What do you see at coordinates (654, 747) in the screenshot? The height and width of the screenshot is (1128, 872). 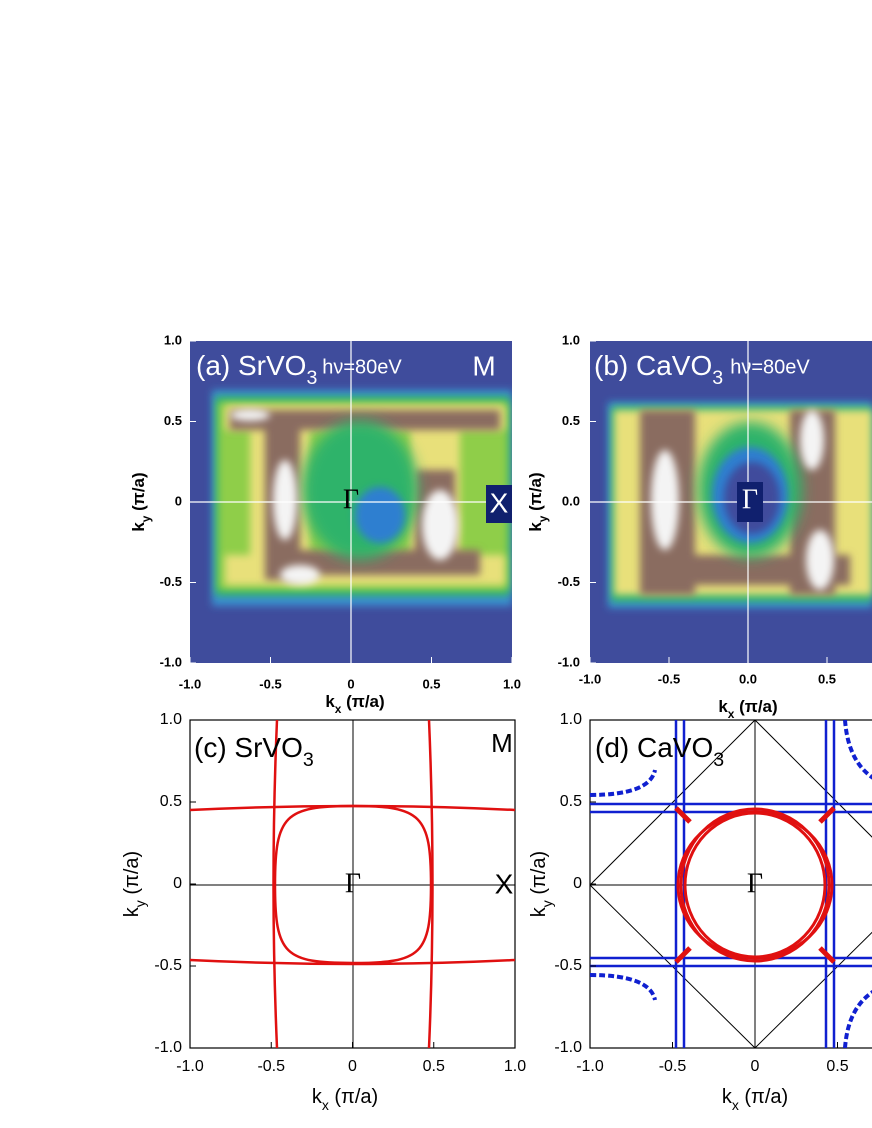 I see `title-part: (d) CaVO` at bounding box center [654, 747].